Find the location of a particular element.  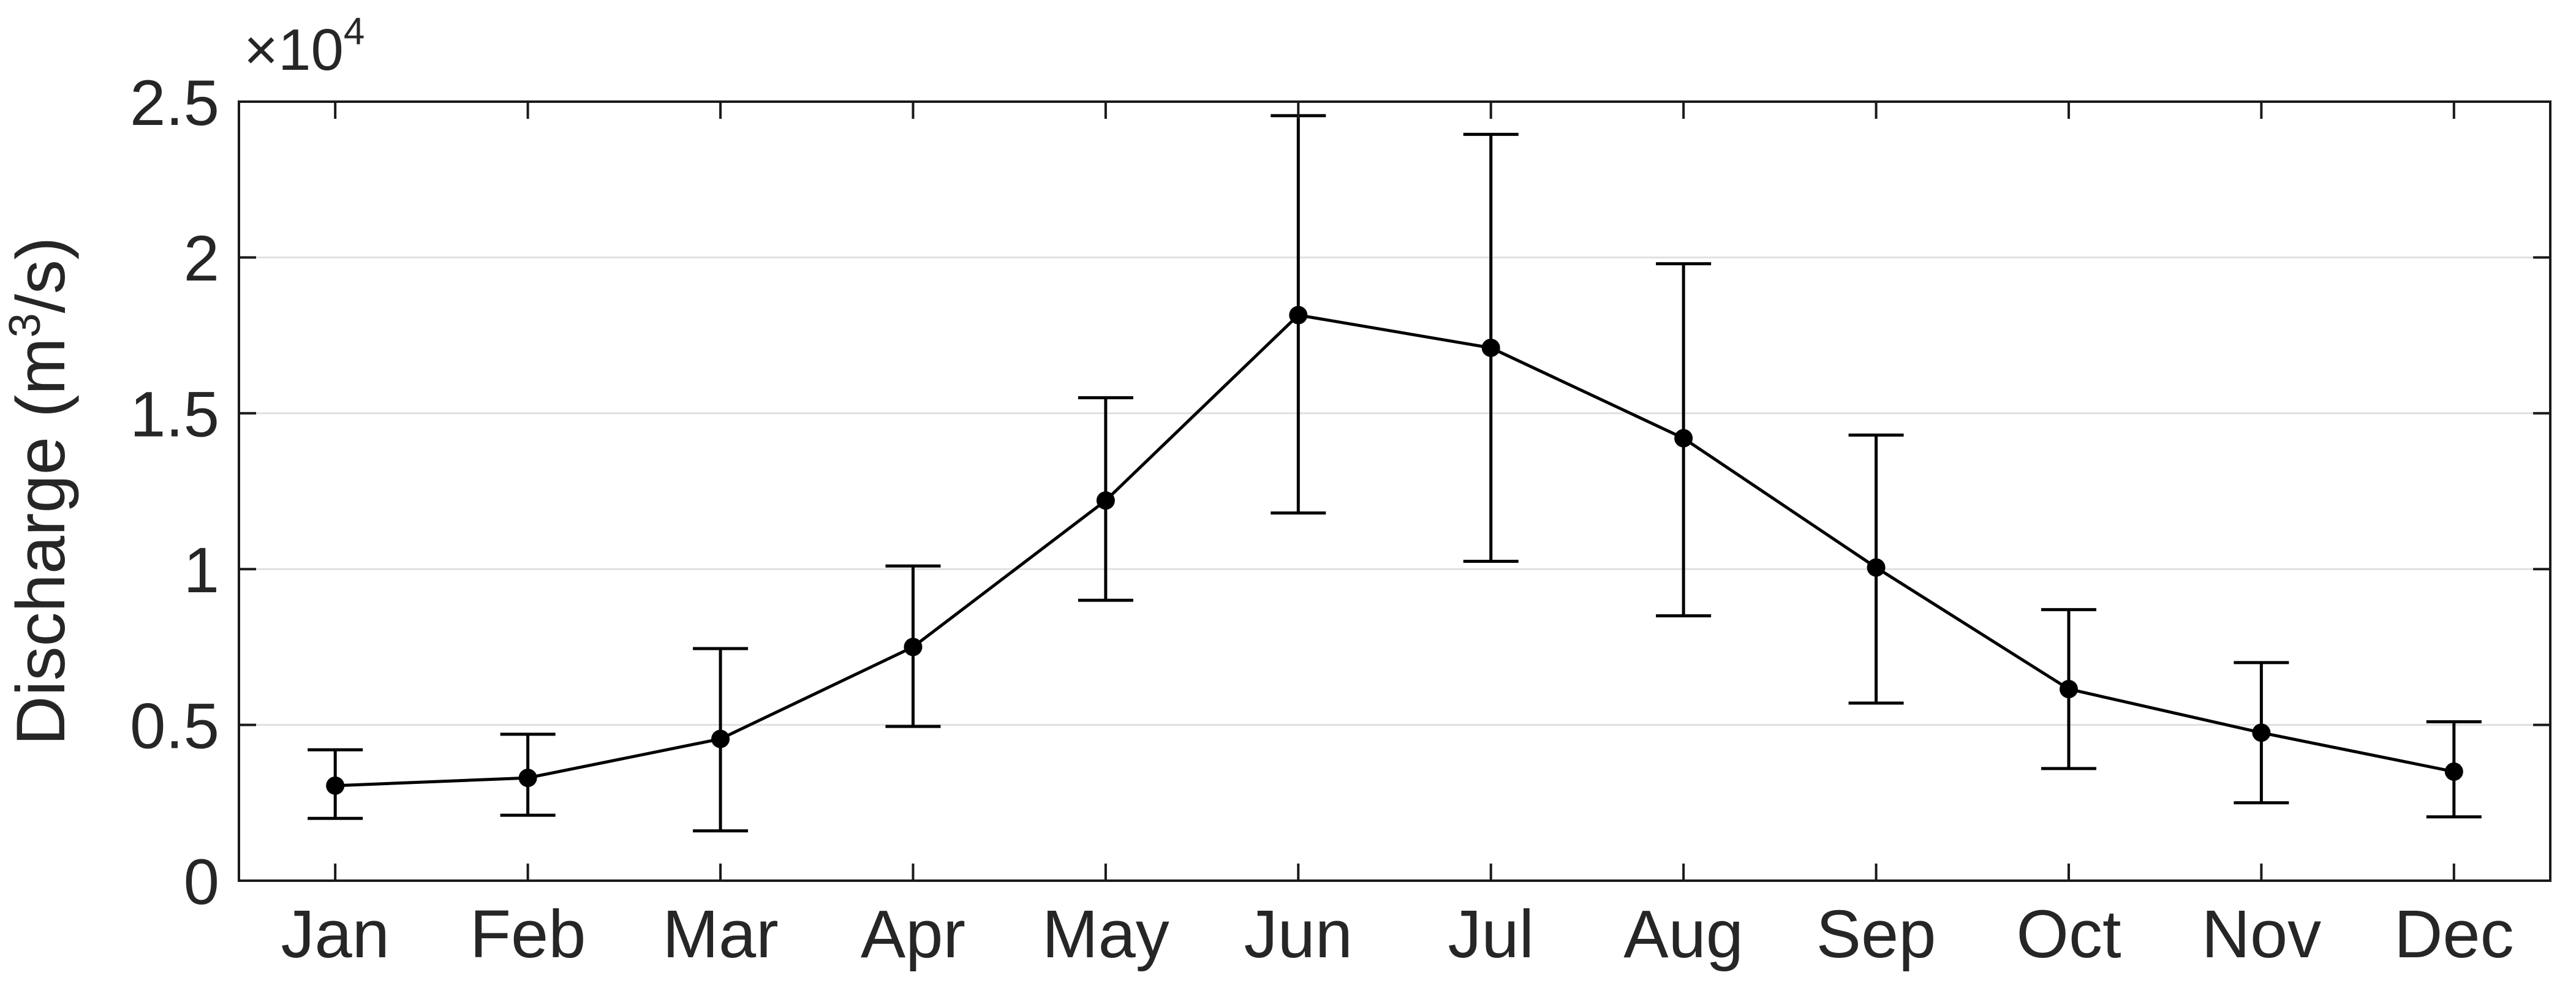

x-tick-label: Feb is located at coordinates (528, 935).